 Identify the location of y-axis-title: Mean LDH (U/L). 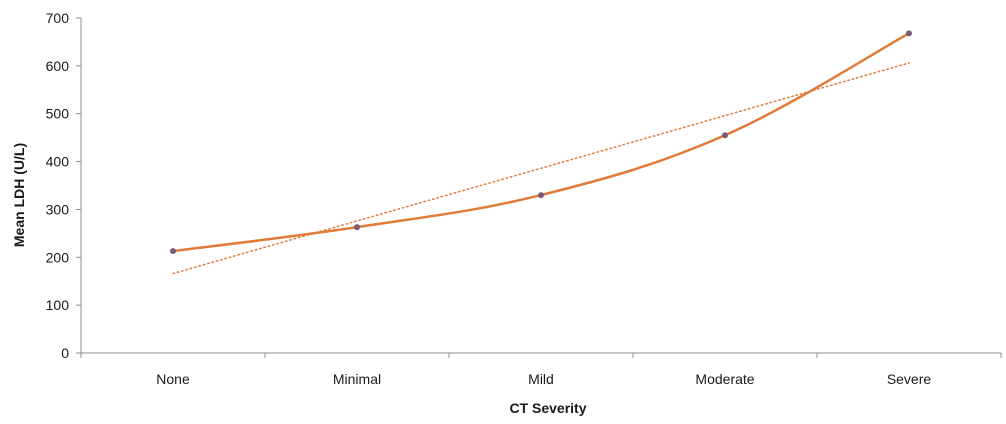
(19, 195).